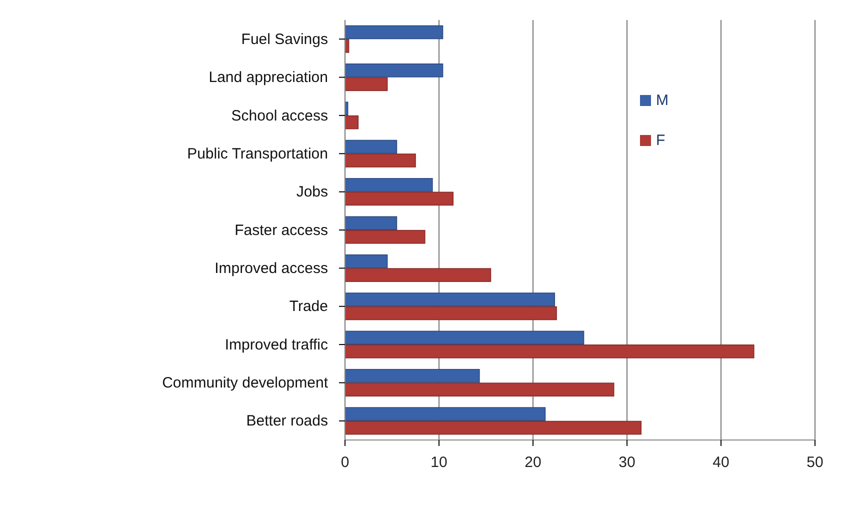 The height and width of the screenshot is (514, 842). I want to click on y-tick-label: Fuel Savings, so click(284, 39).